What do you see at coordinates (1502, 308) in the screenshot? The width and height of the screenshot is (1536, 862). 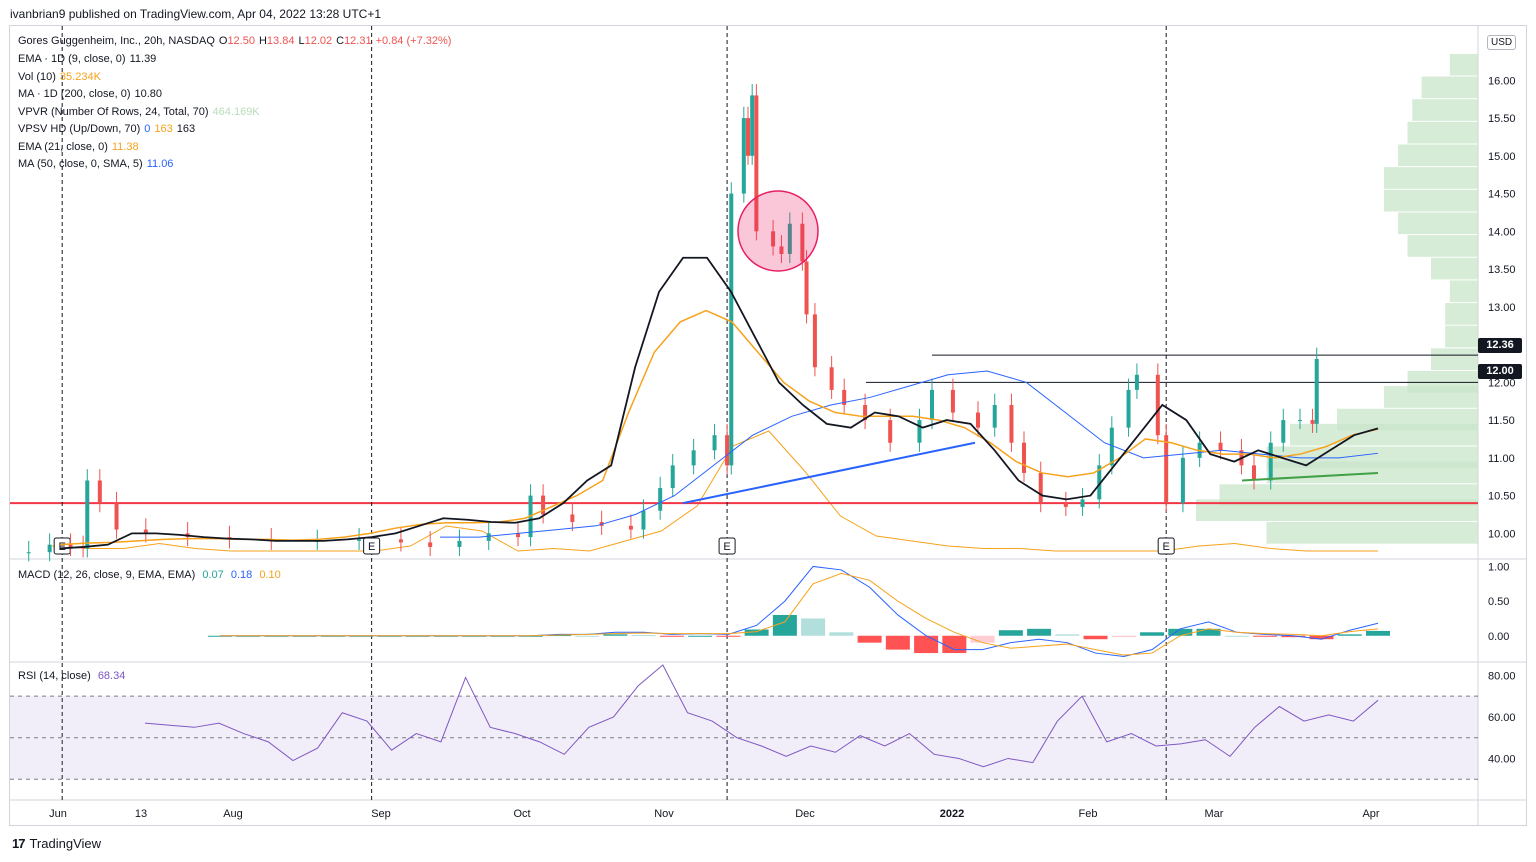 I see `price-axis-tick: 13.00` at bounding box center [1502, 308].